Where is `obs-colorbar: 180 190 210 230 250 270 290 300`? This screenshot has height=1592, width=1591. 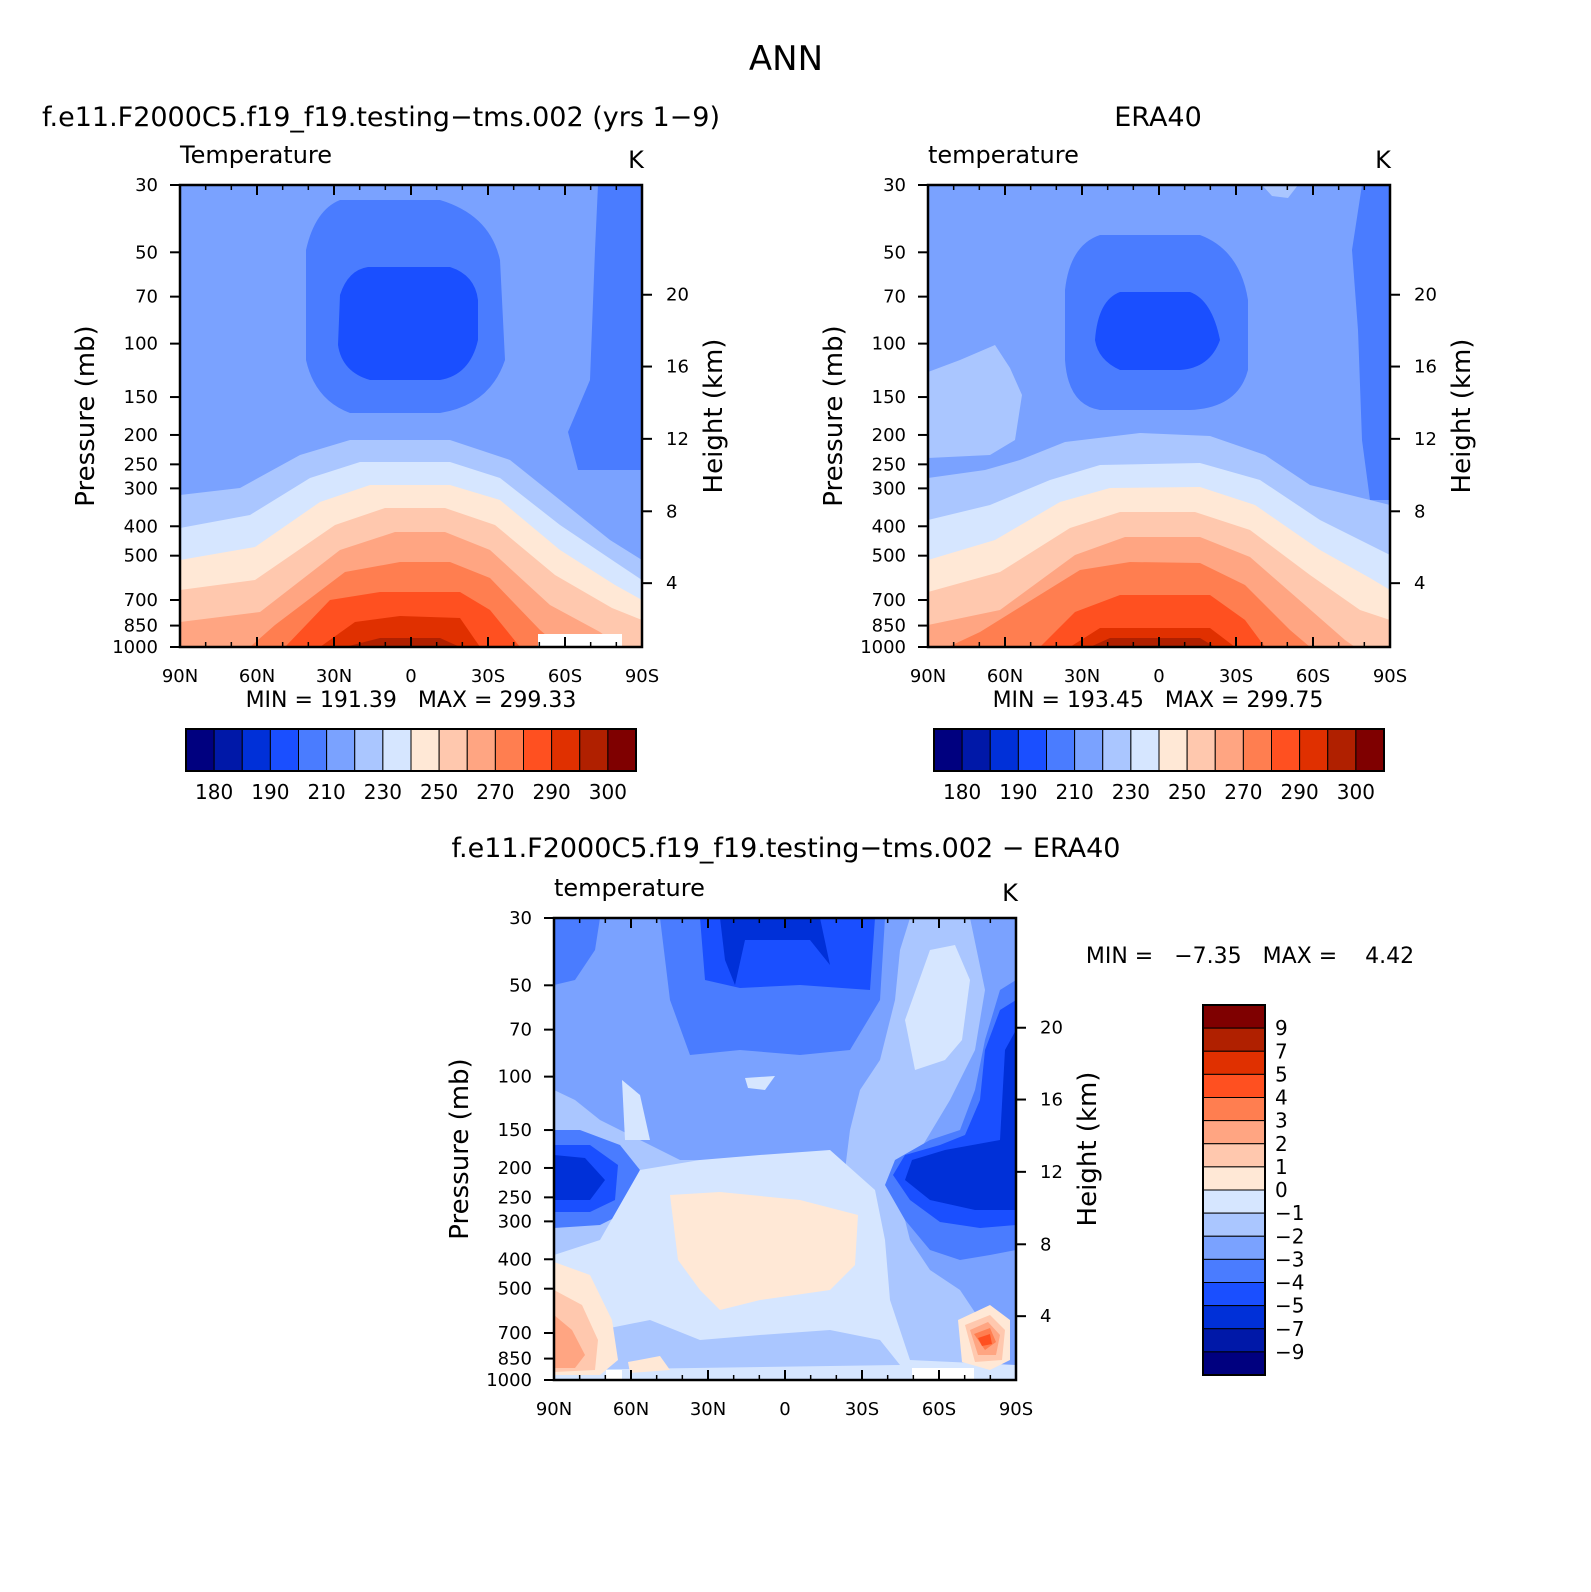
obs-colorbar: 180 190 210 230 250 270 290 300 is located at coordinates (1159, 766).